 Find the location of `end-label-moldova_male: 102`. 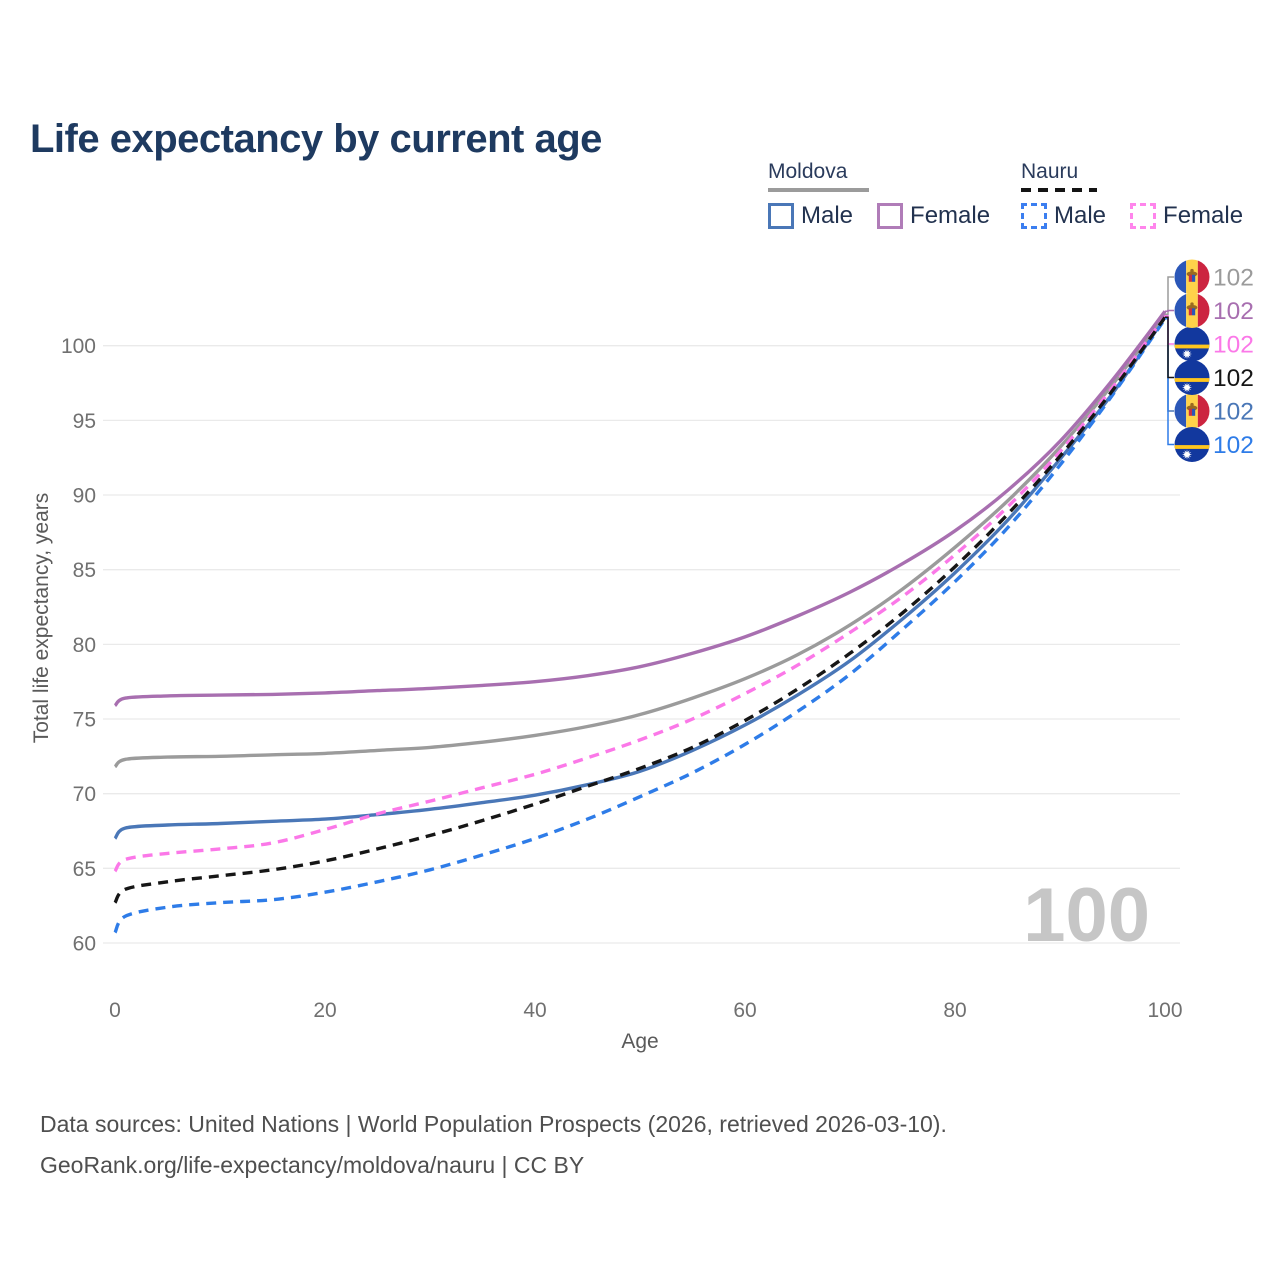

end-label-moldova_male: 102 is located at coordinates (1233, 412).